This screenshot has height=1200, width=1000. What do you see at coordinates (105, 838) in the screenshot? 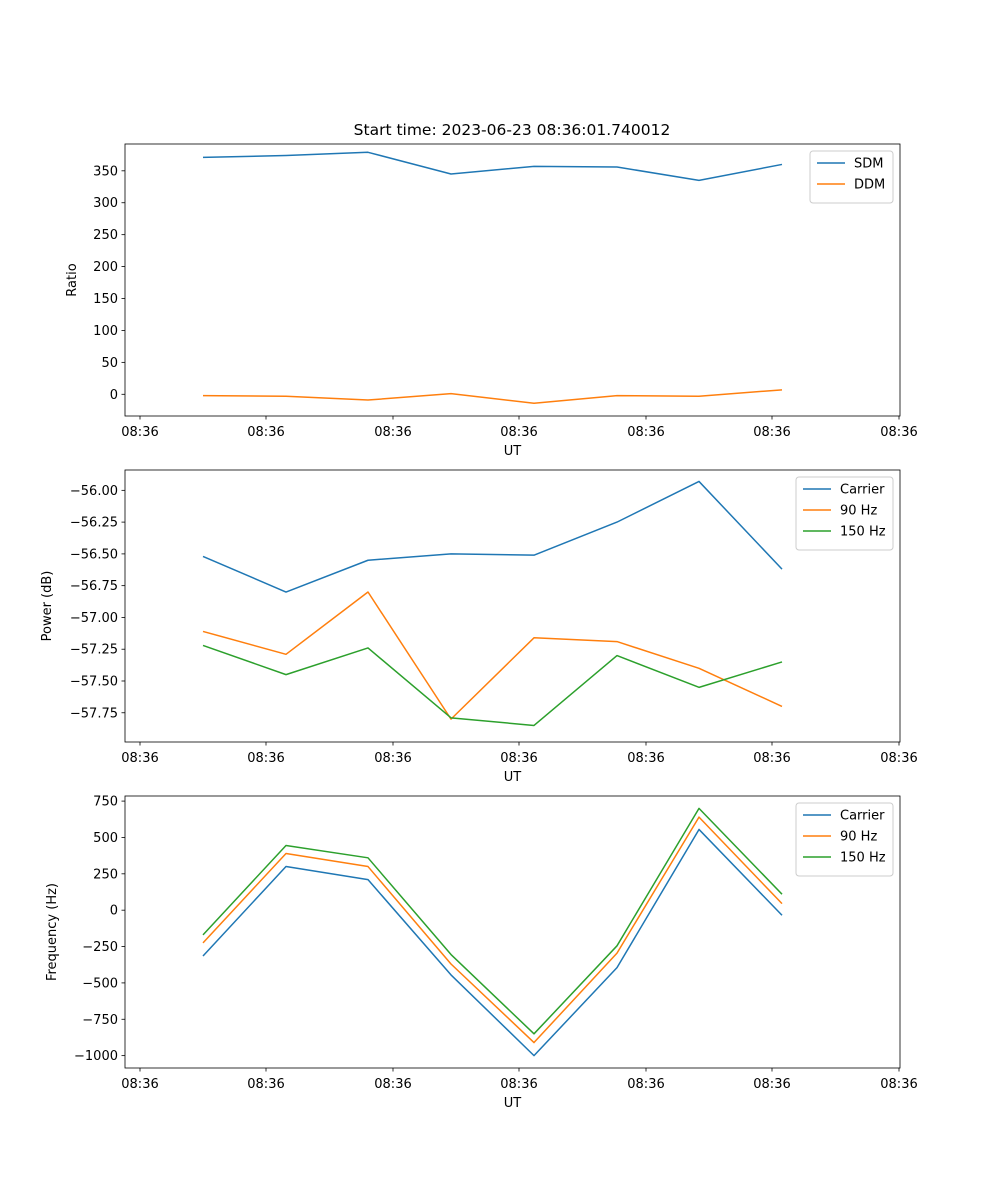
I see `y-tick-label: 500` at bounding box center [105, 838].